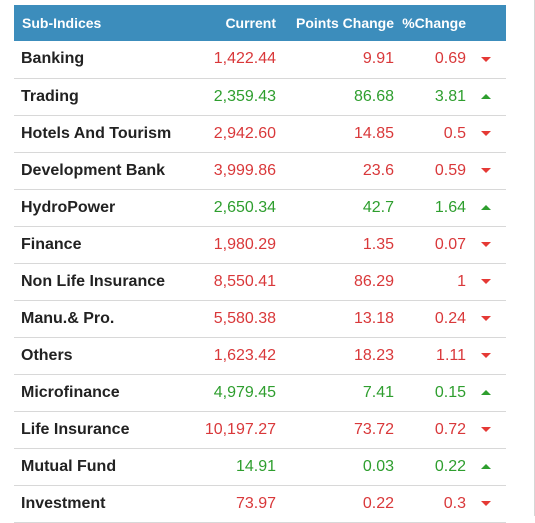 The image size is (535, 523). I want to click on table-row: Mutual Fund 14.91 0.03 0.22, so click(260, 466).